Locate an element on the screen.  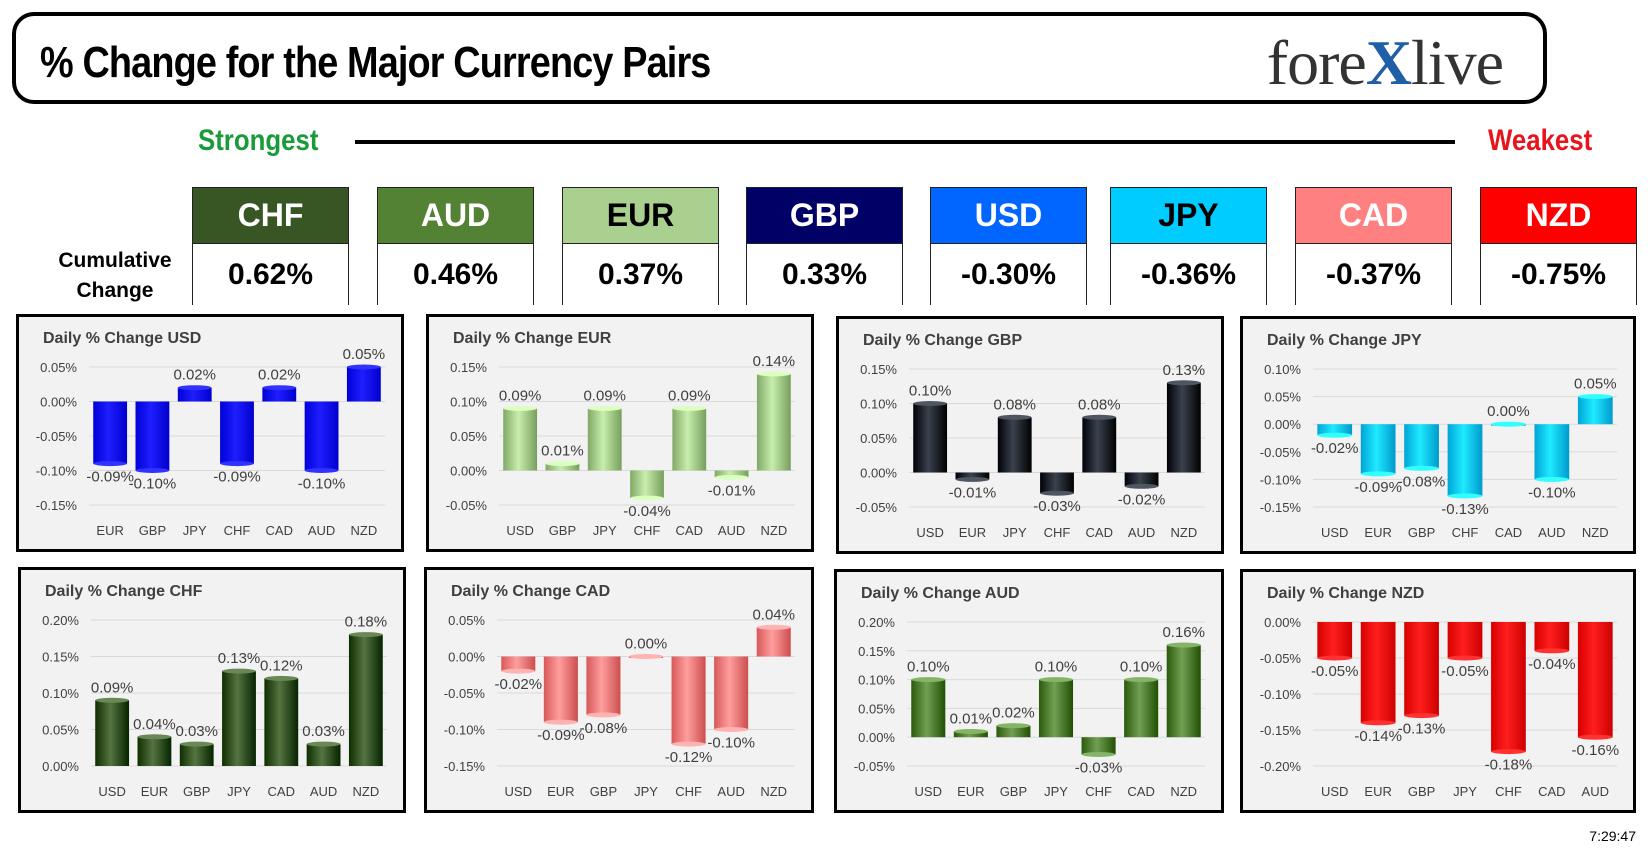
y-tick-label: -0.20% is located at coordinates (1281, 766).